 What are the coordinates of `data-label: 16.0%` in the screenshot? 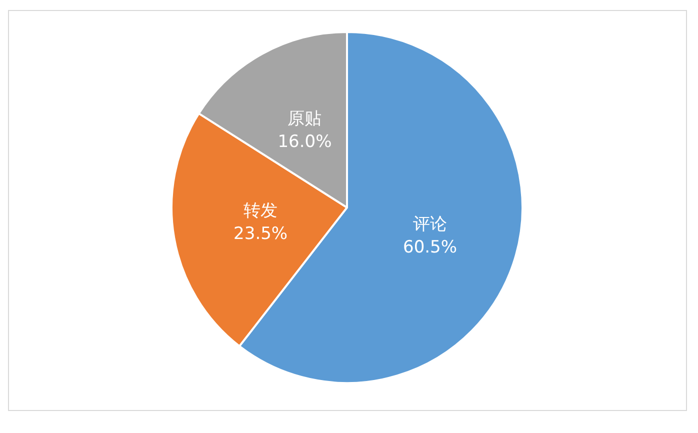 It's located at (305, 142).